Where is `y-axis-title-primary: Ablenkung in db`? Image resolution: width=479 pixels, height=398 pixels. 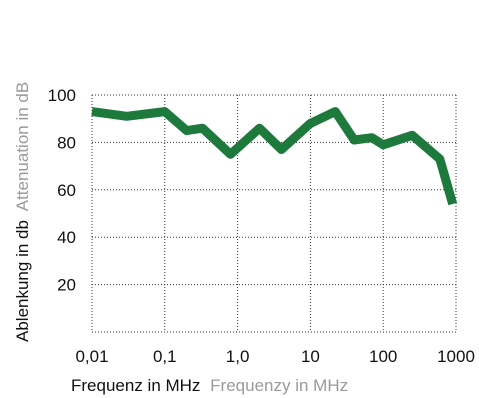 y-axis-title-primary: Ablenkung in db is located at coordinates (22, 281).